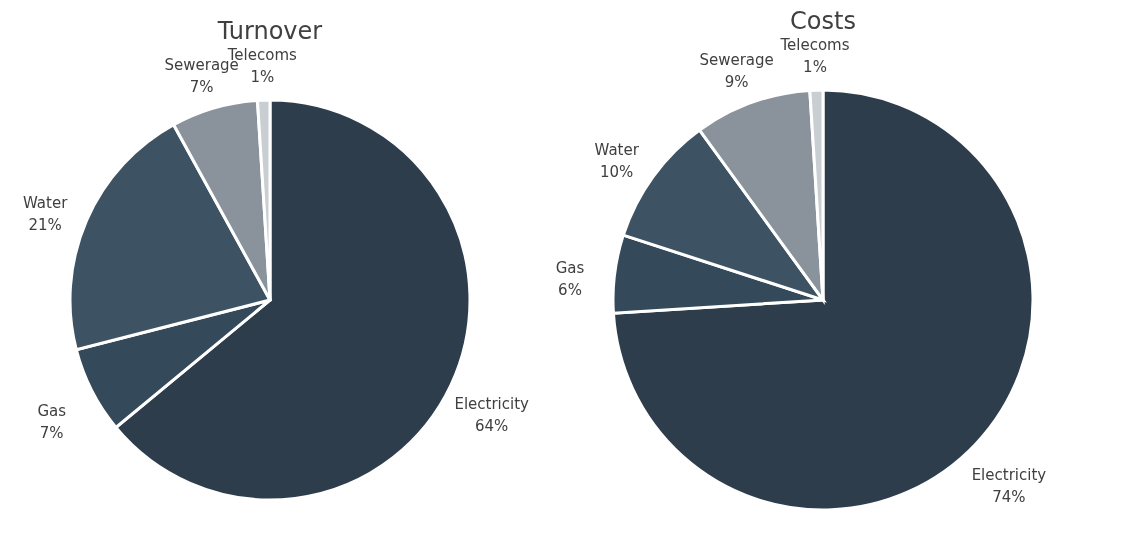 The width and height of the screenshot is (1129, 556). Describe the element at coordinates (814, 45) in the screenshot. I see `slice-label: Telecoms` at that location.